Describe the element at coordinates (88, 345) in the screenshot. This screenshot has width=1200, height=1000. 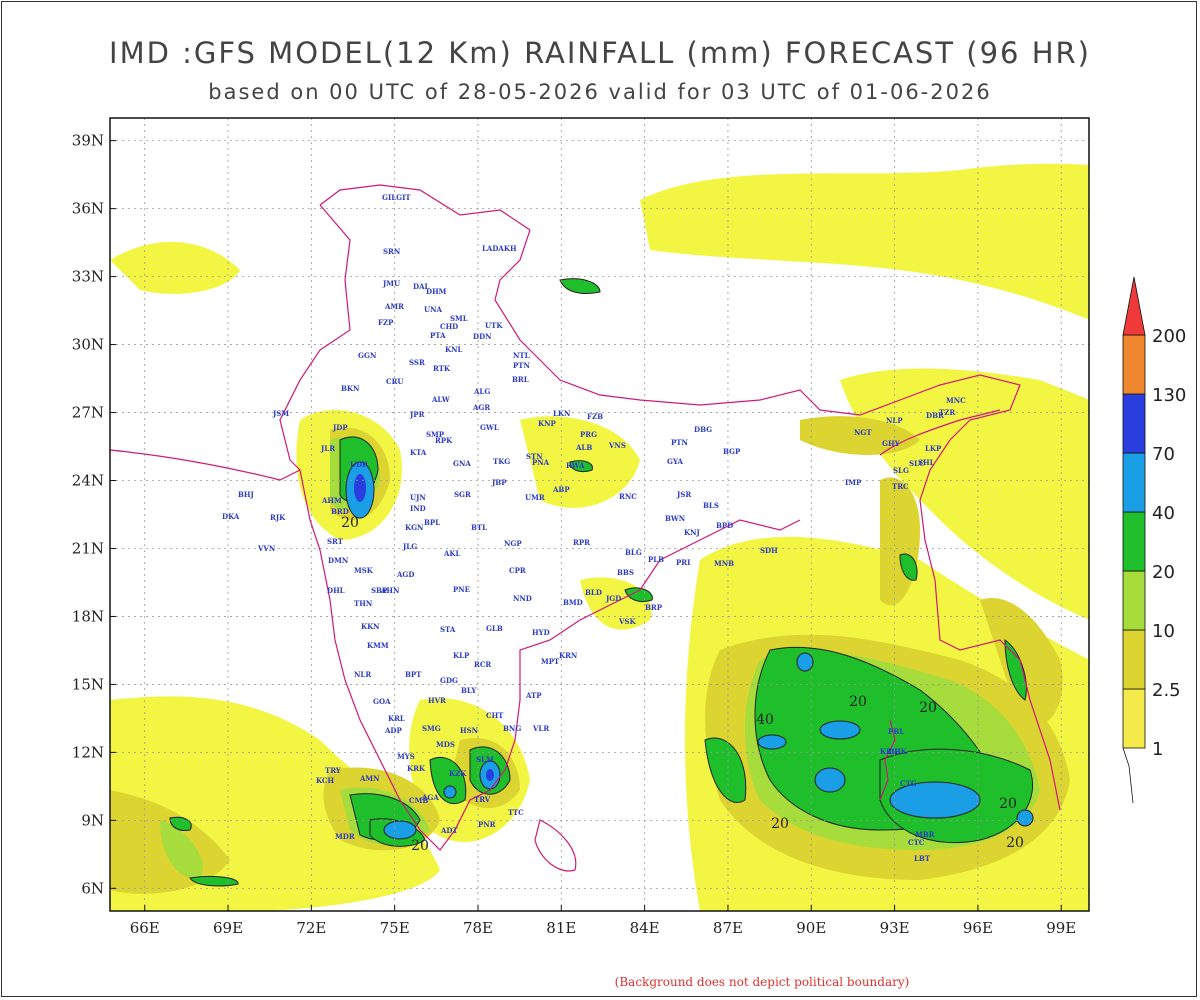
I see `y-tick-label: 30N` at that location.